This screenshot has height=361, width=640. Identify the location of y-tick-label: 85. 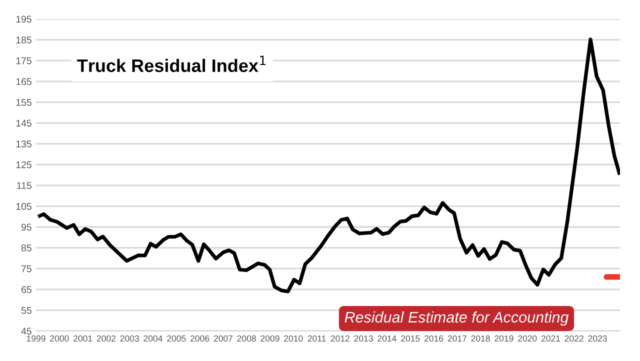
(26, 248).